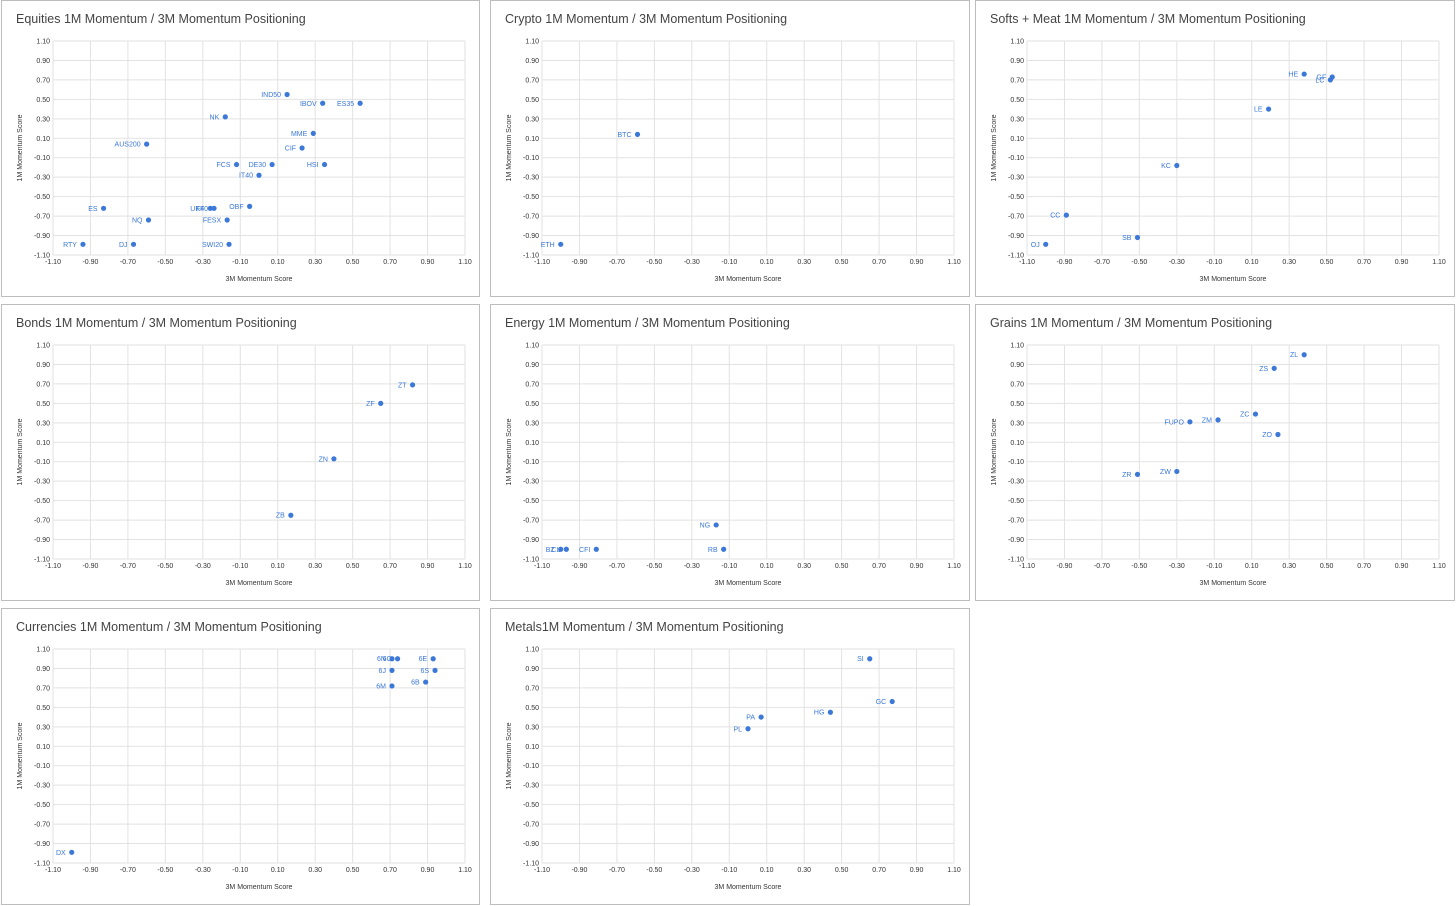 Image resolution: width=1456 pixels, height=906 pixels. What do you see at coordinates (291, 515) in the screenshot?
I see `data-point-zb` at bounding box center [291, 515].